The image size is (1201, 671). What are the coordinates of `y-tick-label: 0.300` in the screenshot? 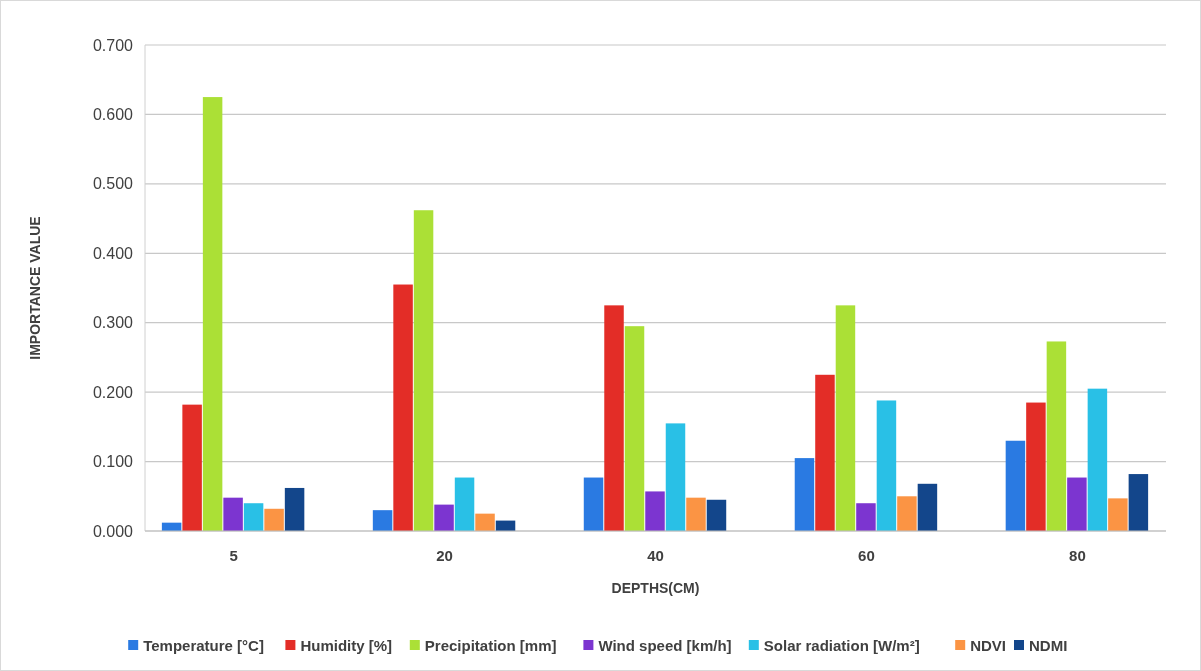 It's located at (113, 323).